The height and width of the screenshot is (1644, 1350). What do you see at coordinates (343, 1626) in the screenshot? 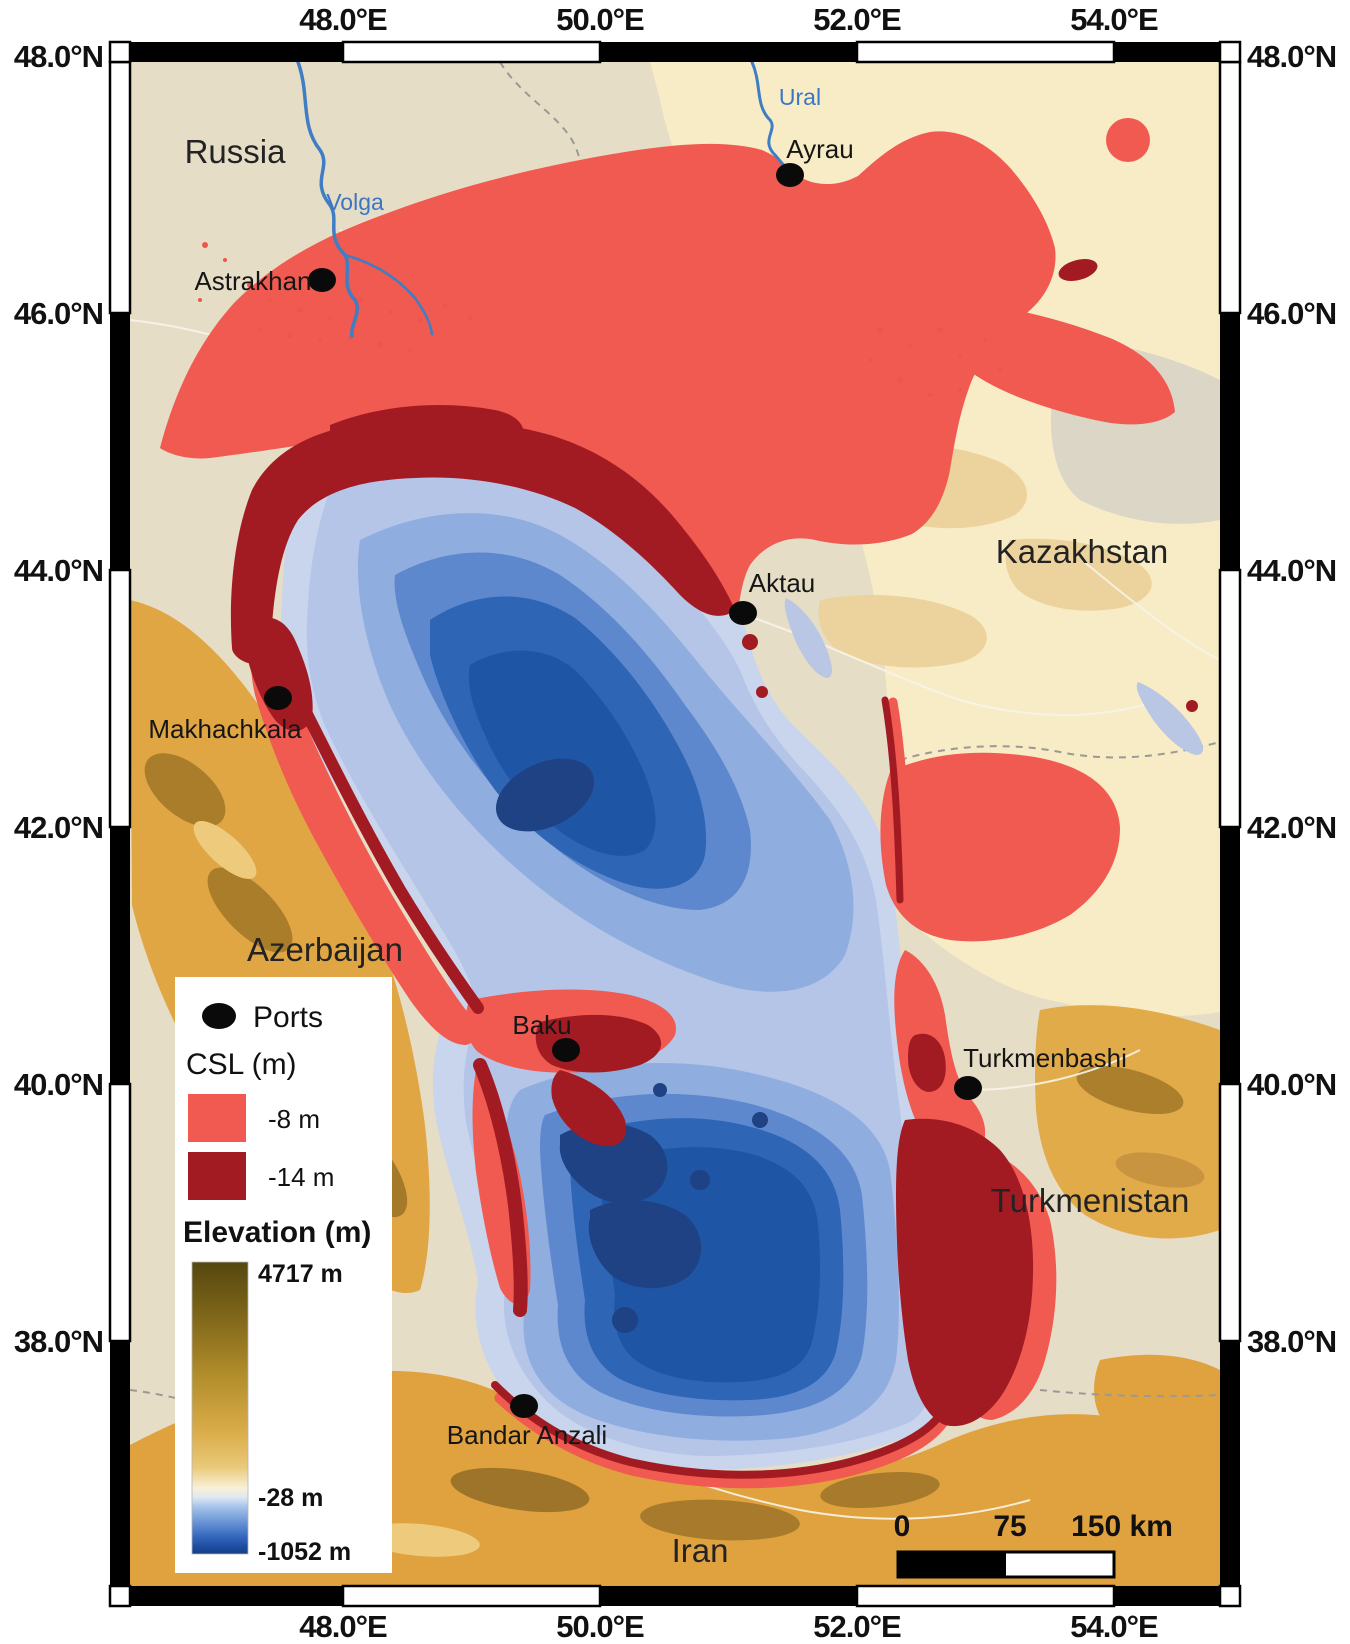
I see `lon-bottom-48e: 48.0°E` at bounding box center [343, 1626].